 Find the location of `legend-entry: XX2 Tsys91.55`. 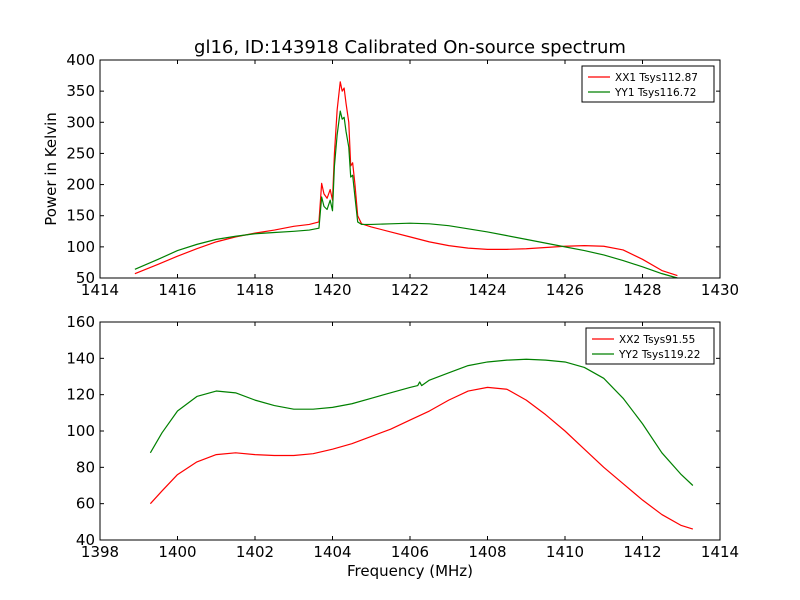

legend-entry: XX2 Tsys91.55 is located at coordinates (657, 340).